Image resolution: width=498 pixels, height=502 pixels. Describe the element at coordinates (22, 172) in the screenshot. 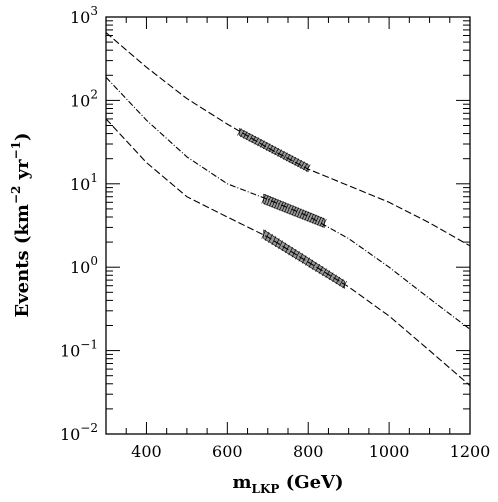

I see `y-axis-label-mid: yr` at that location.